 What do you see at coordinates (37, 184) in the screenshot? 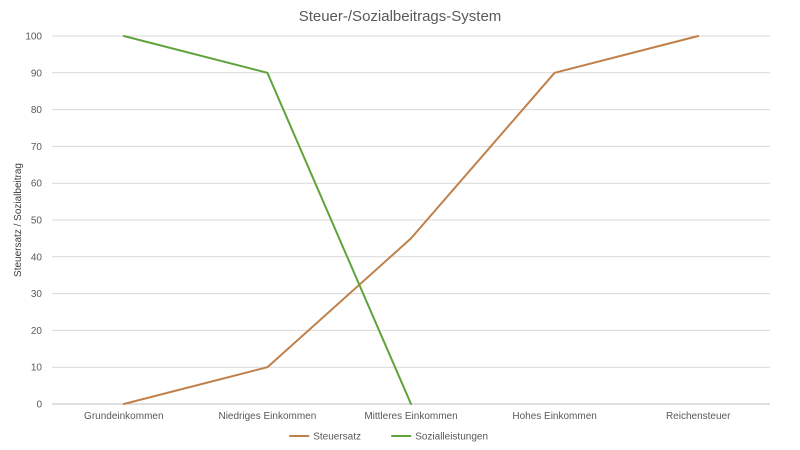
I see `y-tick-label: 60` at bounding box center [37, 184].